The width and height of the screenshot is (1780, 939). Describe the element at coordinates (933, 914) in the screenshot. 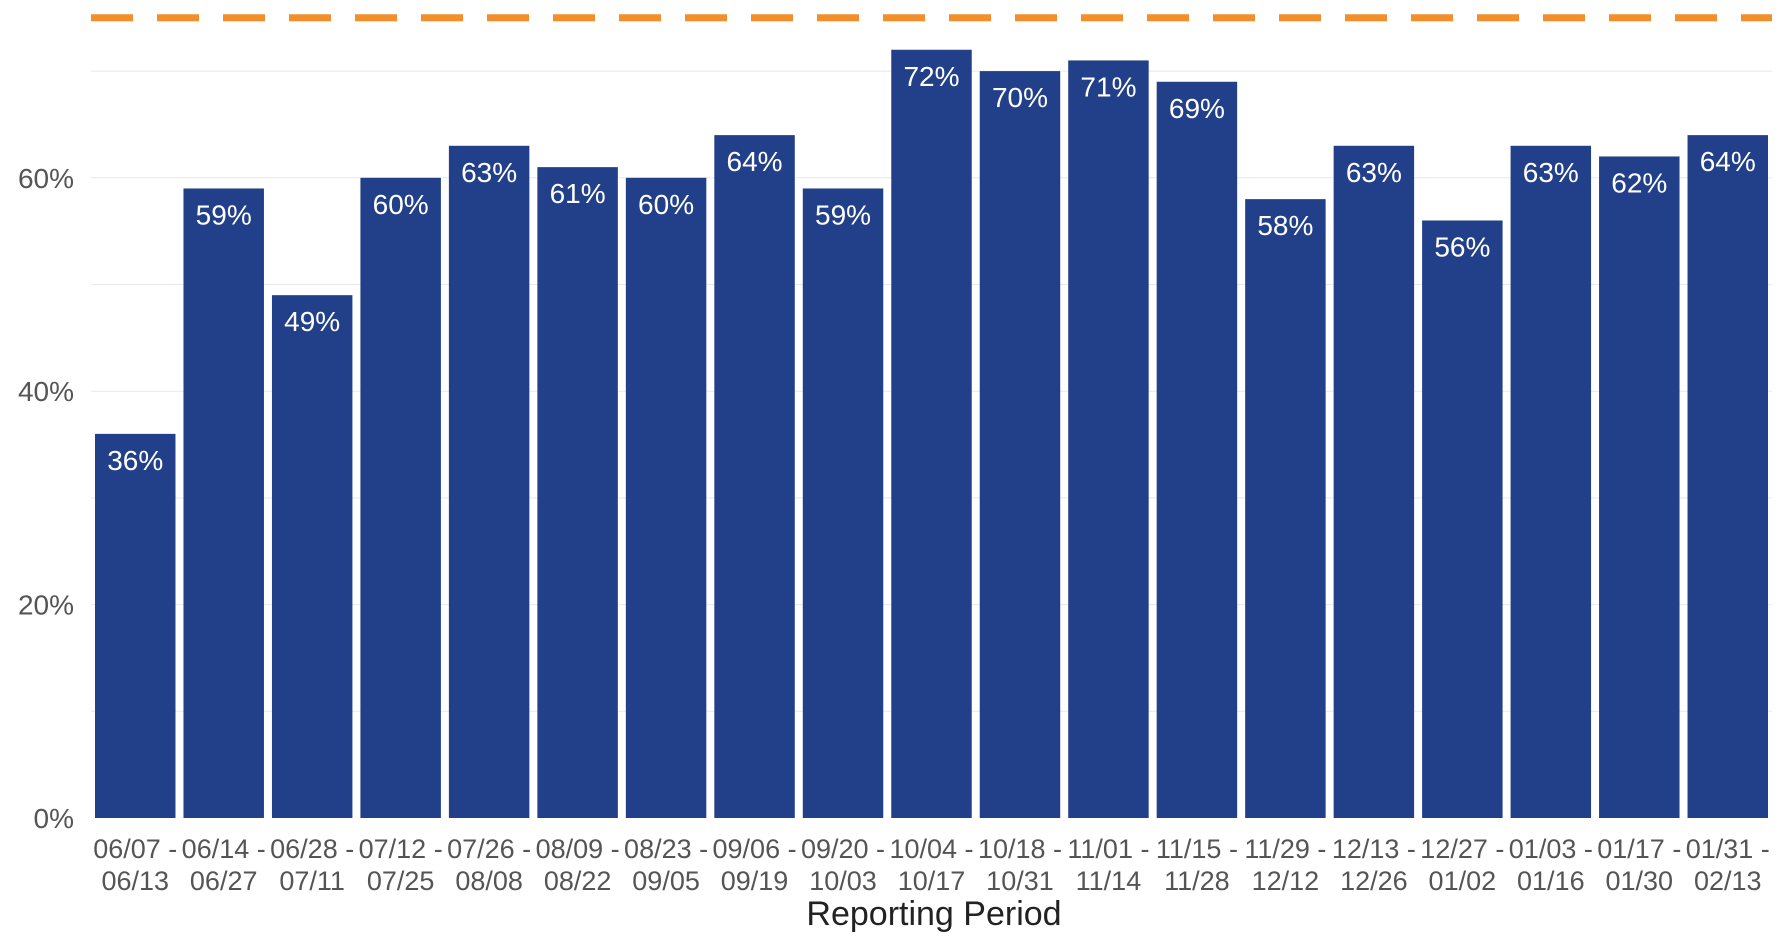

I see `x-axis-title: Reporting Period` at that location.